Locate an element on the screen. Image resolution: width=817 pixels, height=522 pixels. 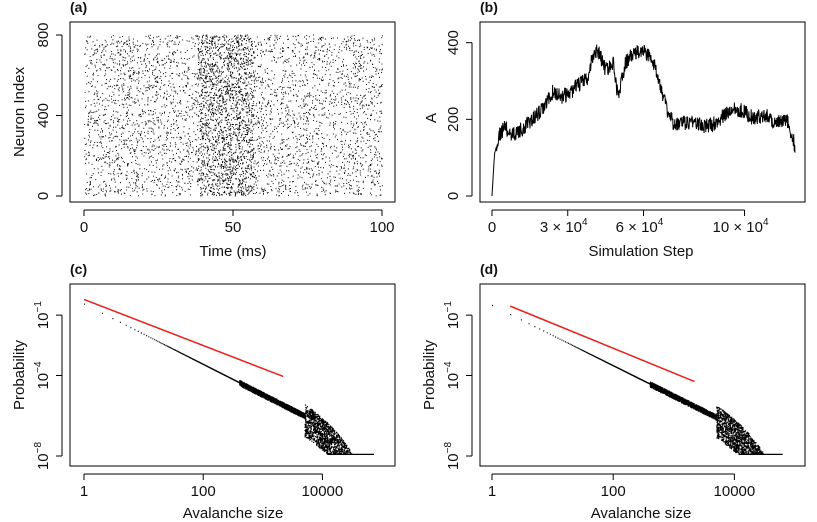
x-tick-label: 10 × 104 is located at coordinates (740, 226).